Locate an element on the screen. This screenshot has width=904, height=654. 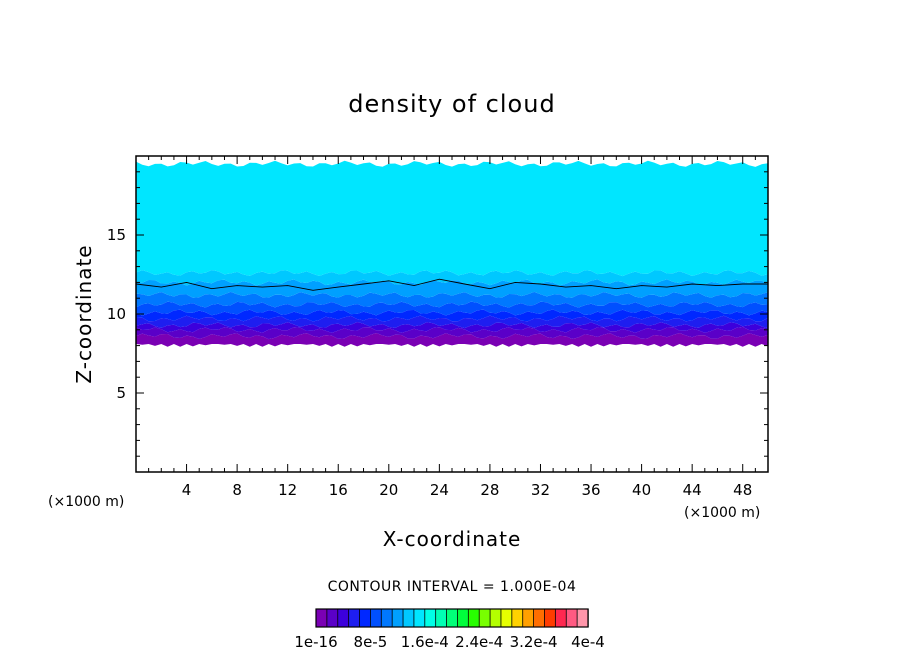
y-tick-label: 5 is located at coordinates (121, 393).